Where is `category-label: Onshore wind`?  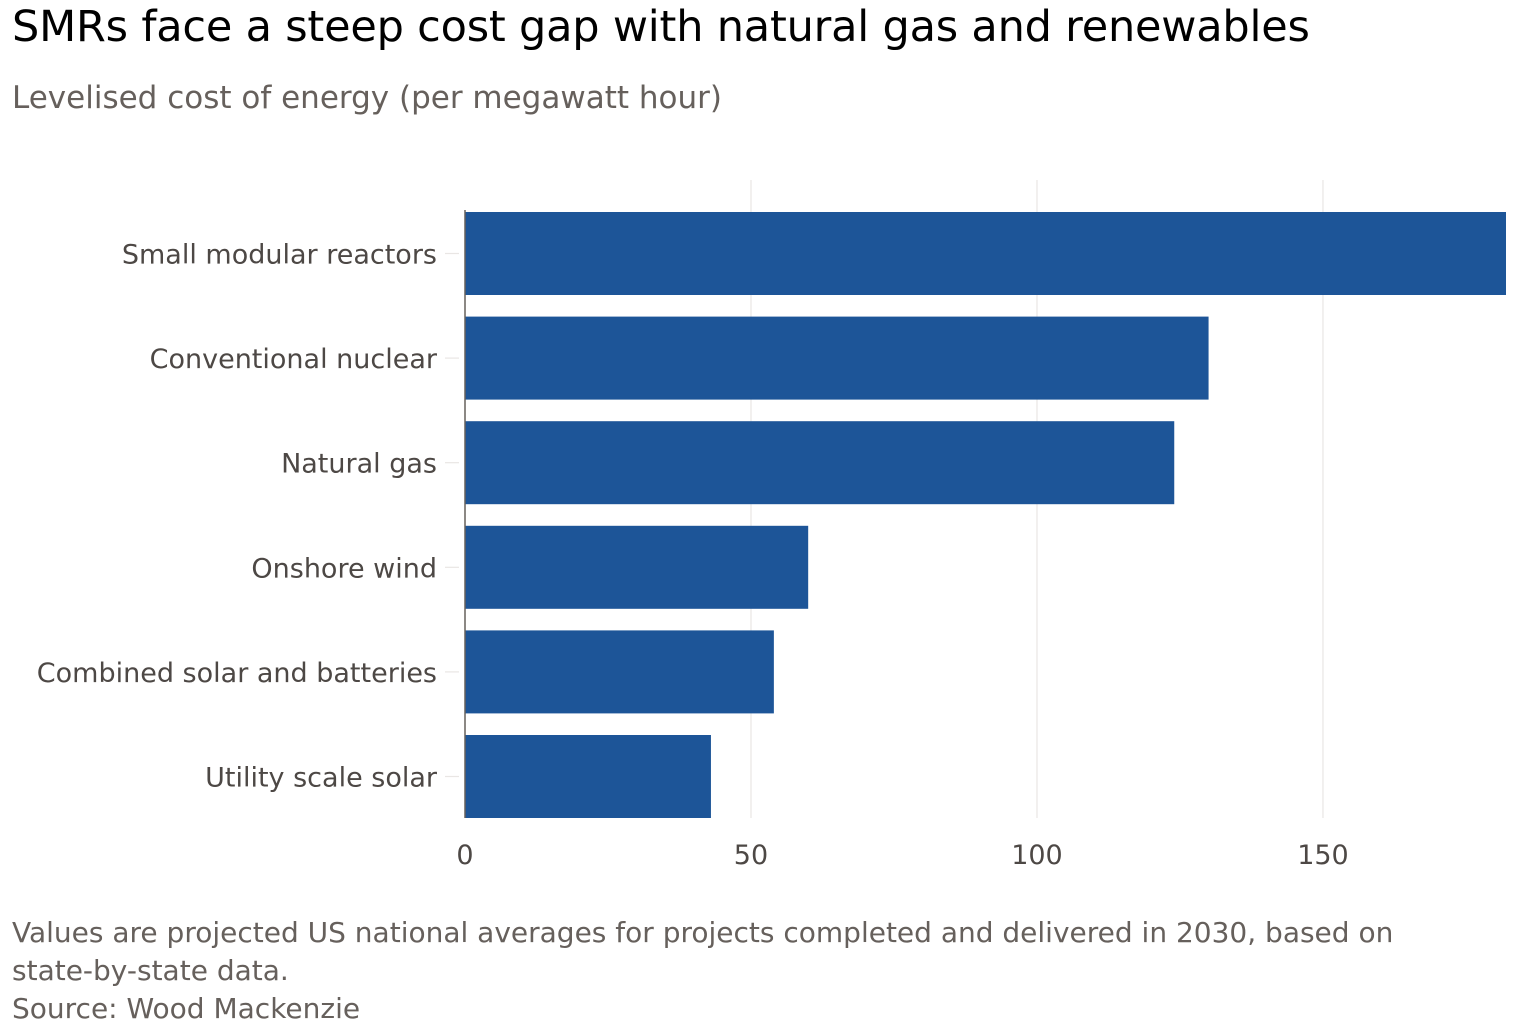
category-label: Onshore wind is located at coordinates (344, 568).